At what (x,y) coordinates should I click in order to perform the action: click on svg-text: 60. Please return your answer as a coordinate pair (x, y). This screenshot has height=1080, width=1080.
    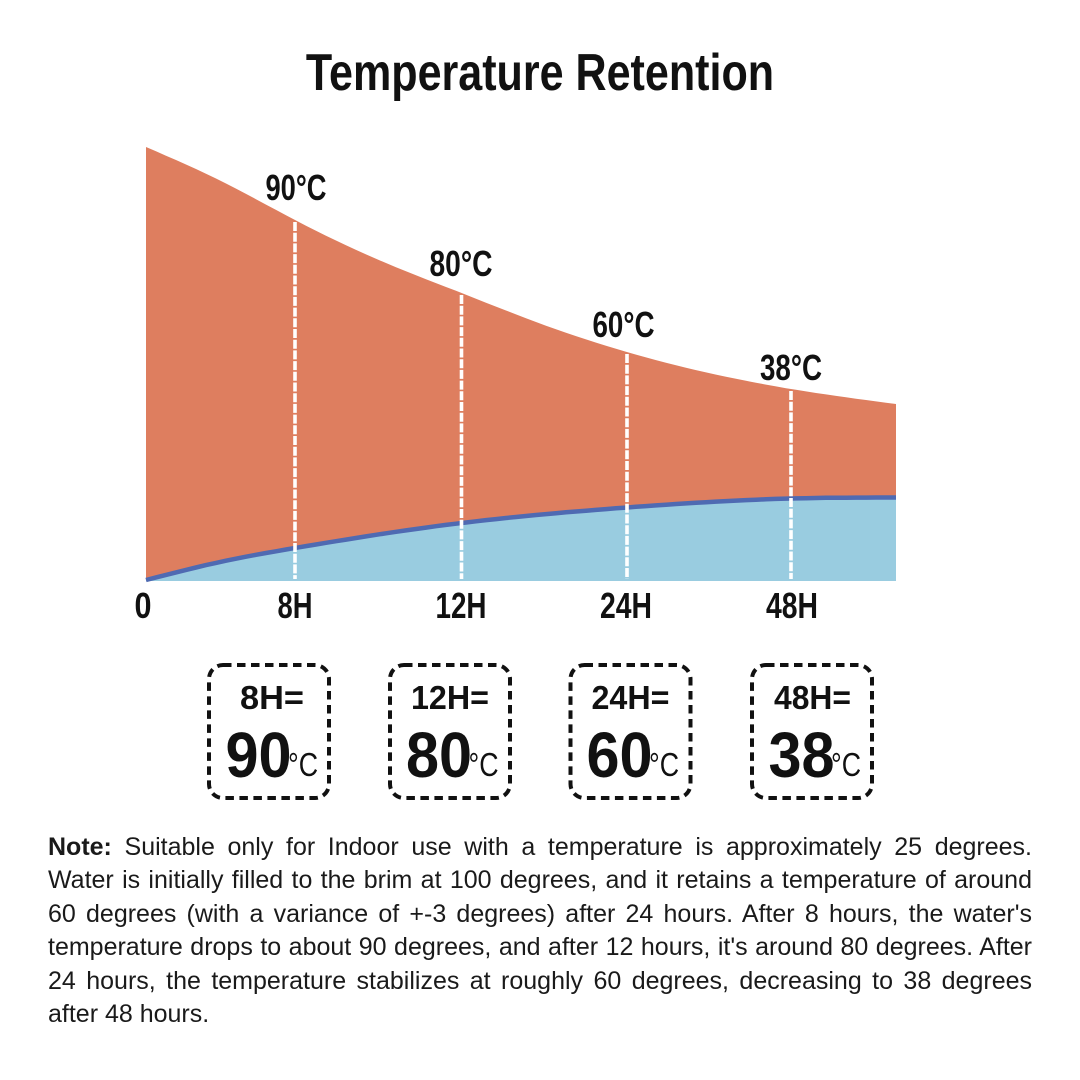
    Looking at the image, I should click on (620, 755).